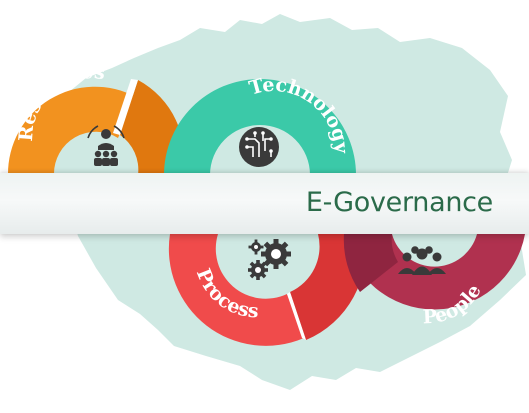 The height and width of the screenshot is (413, 529). What do you see at coordinates (422, 260) in the screenshot?
I see `crowd-icon` at bounding box center [422, 260].